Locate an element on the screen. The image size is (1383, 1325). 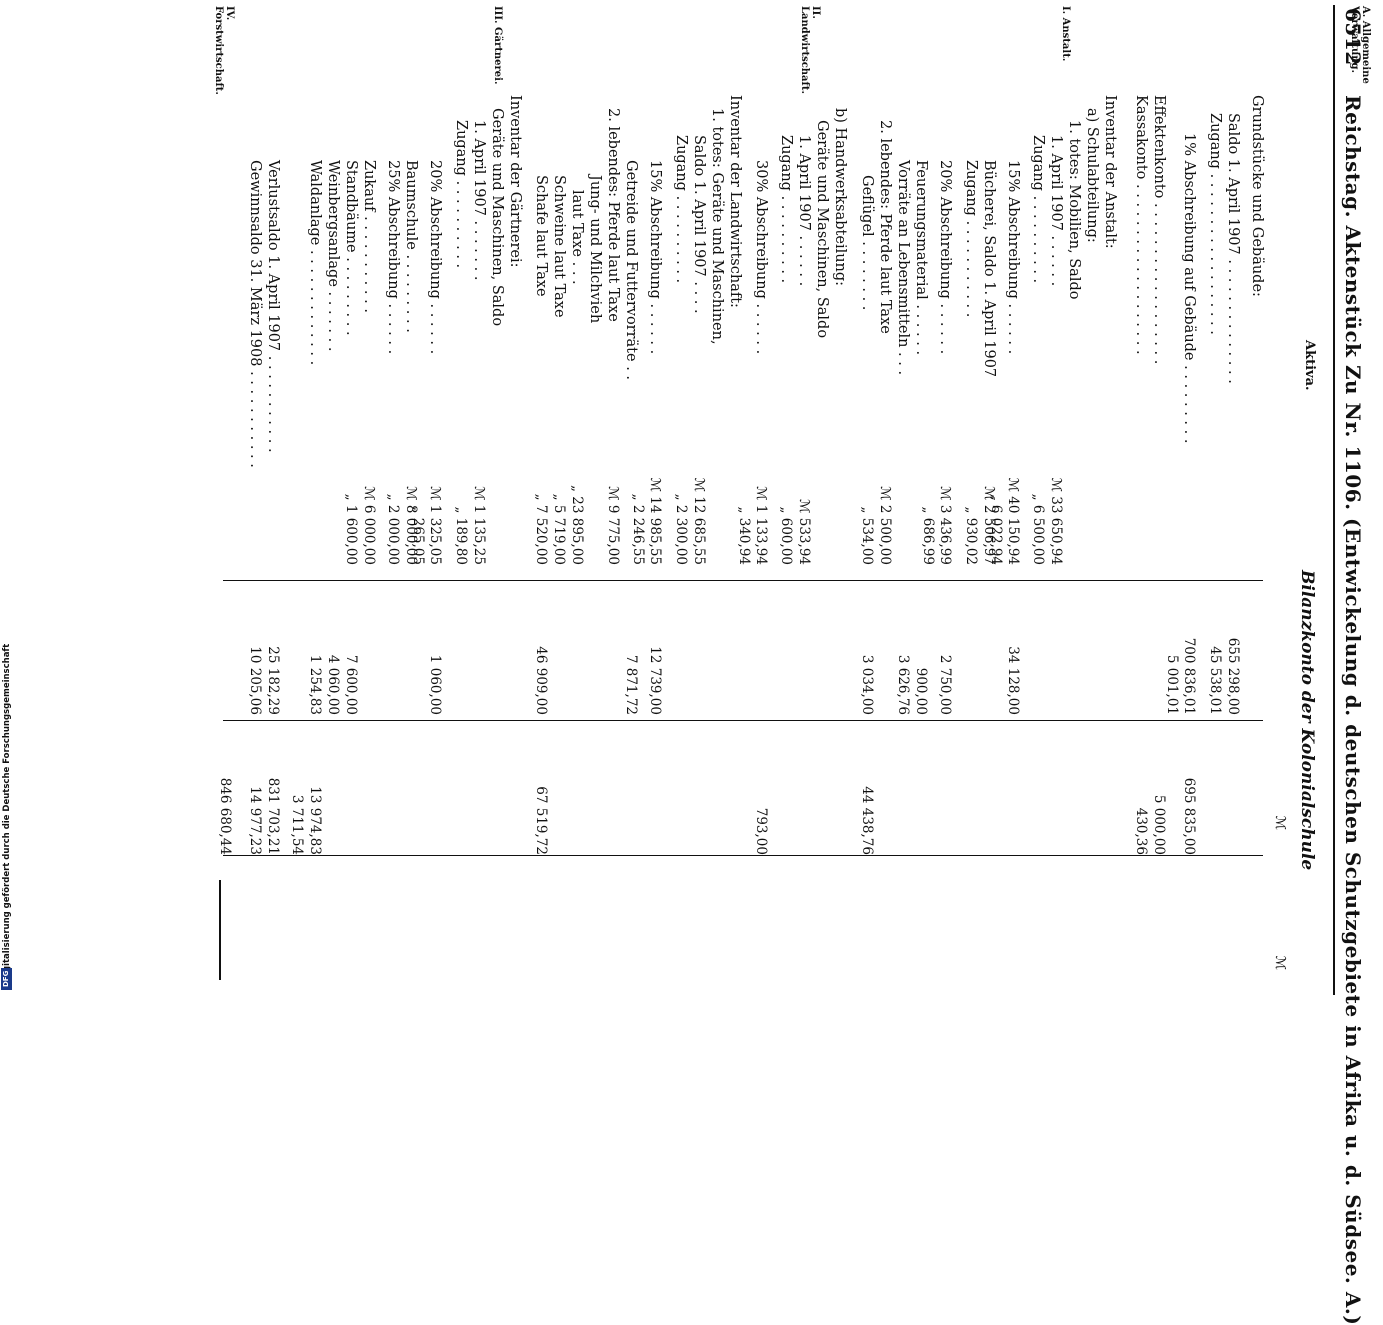
amount-c2-deduction: „ 686,99 is located at coordinates (928, 535).